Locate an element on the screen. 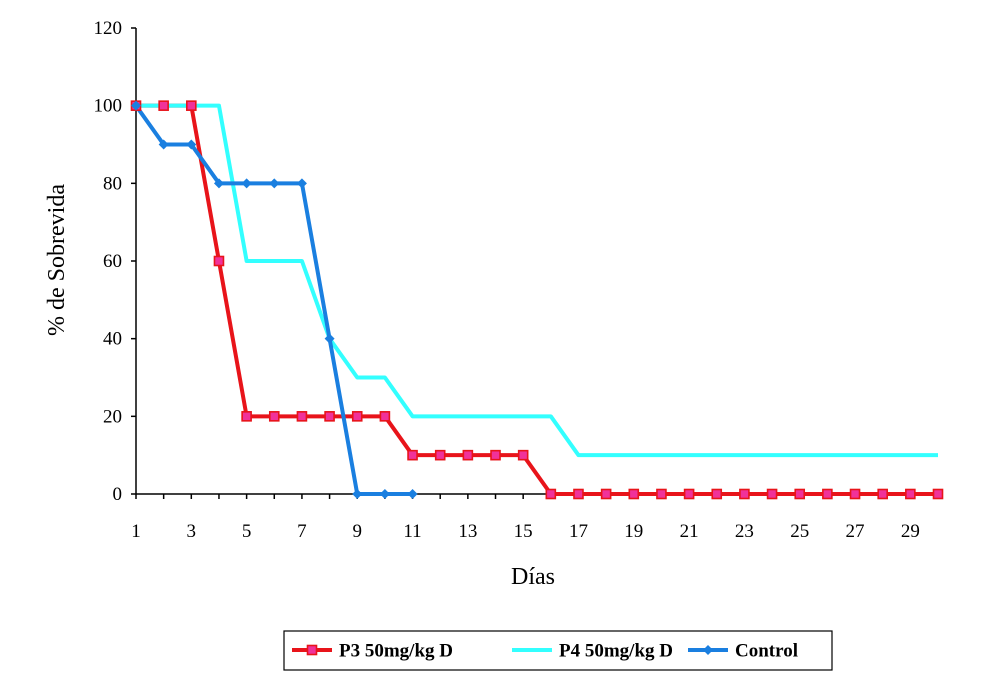 The image size is (996, 697). y-ticks: 0 20 40 60 80 100 120 is located at coordinates (115, 261).